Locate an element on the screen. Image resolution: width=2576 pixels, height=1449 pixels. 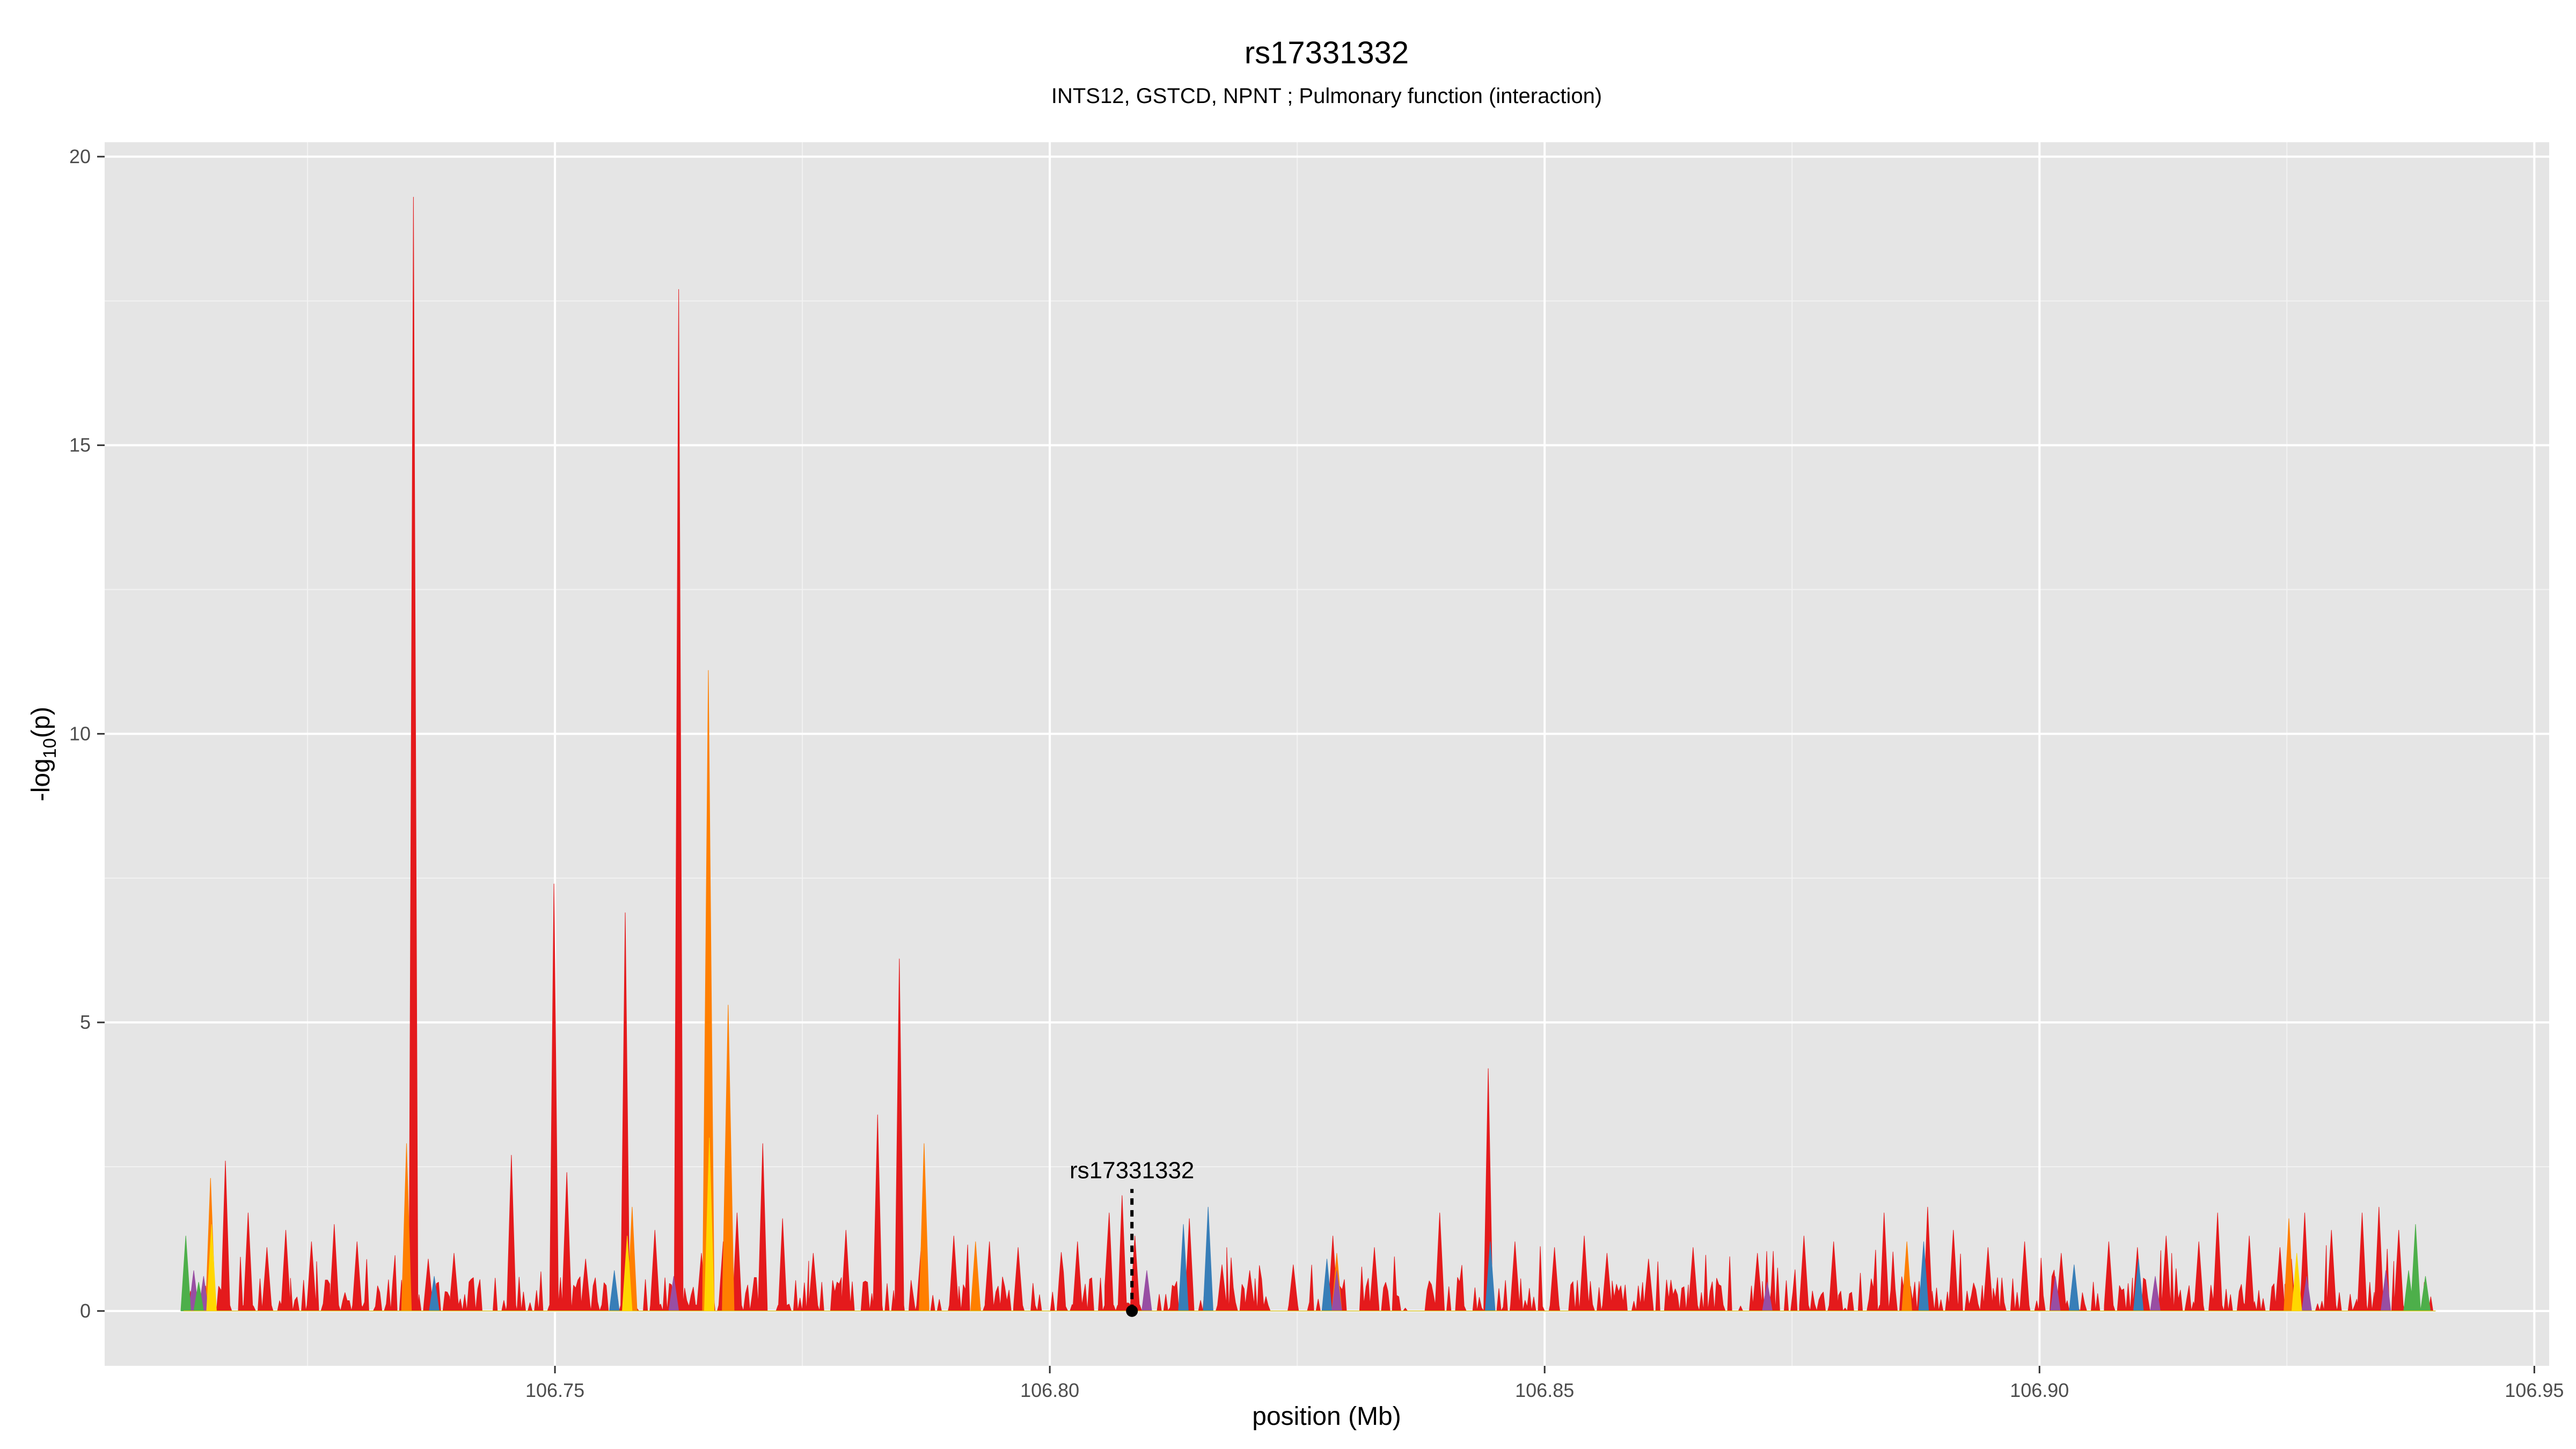
highlight-label: rs17331332 is located at coordinates (1132, 1170).